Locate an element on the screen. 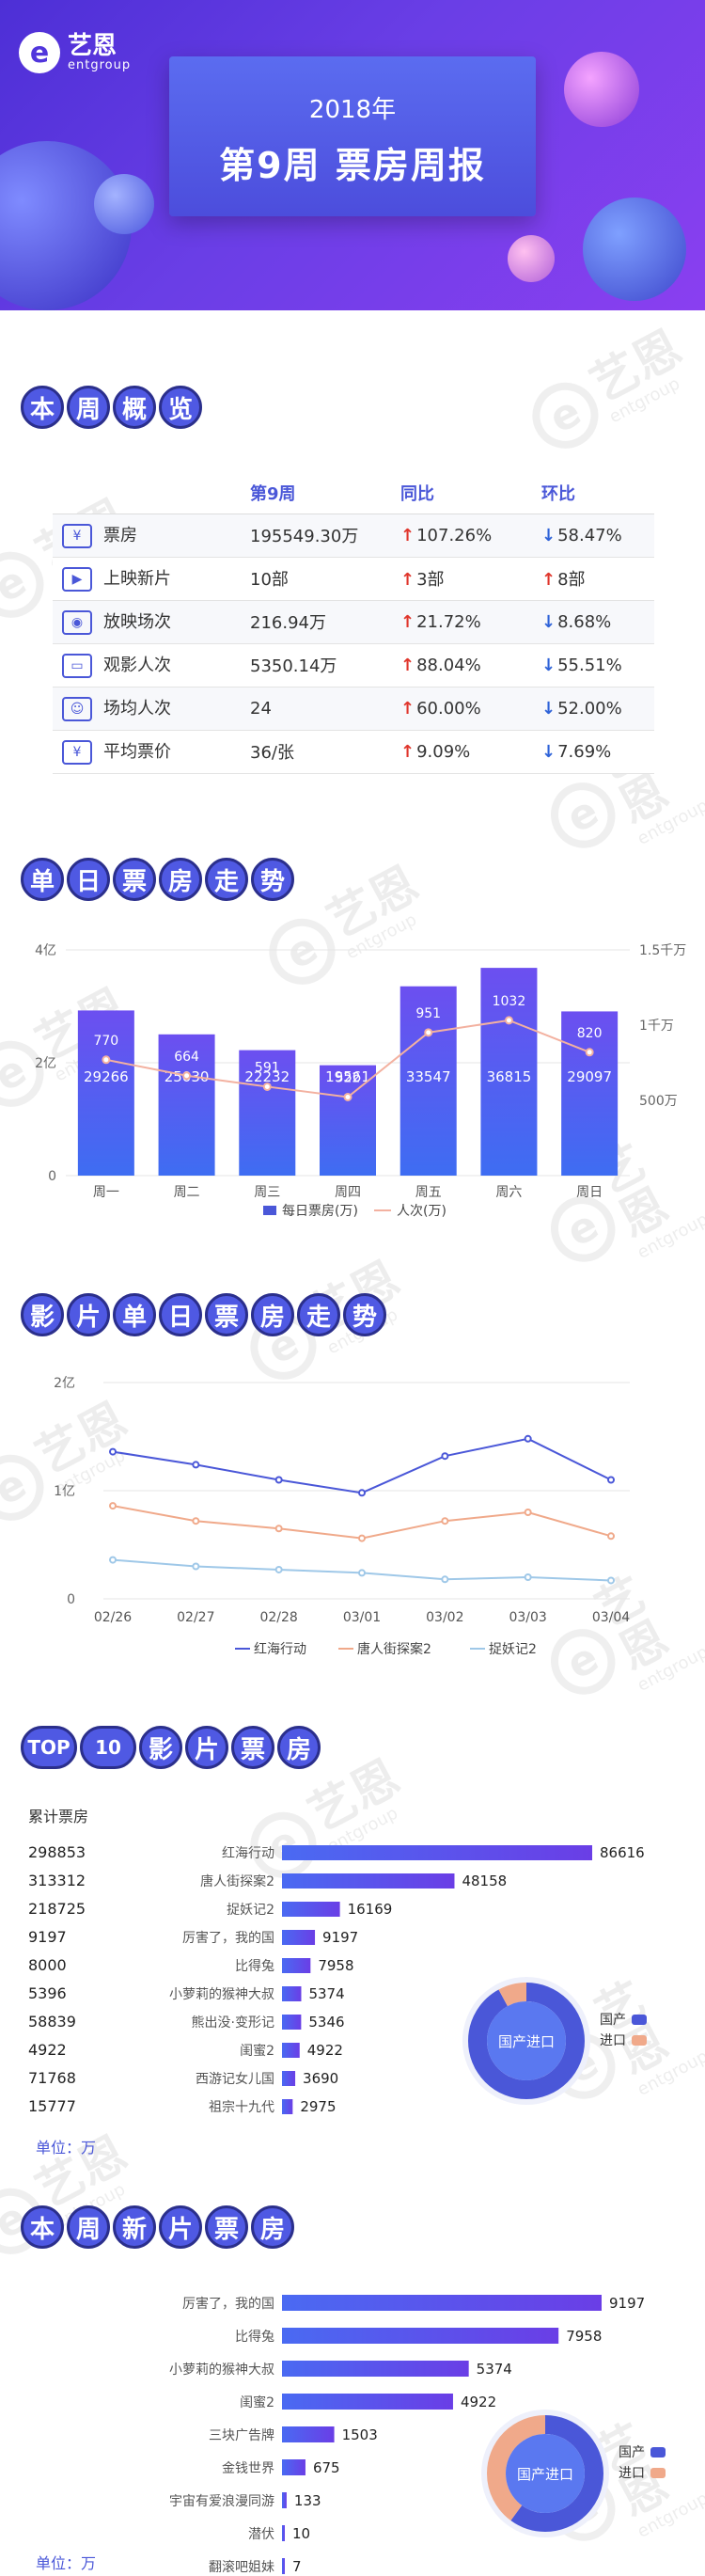 Image resolution: width=705 pixels, height=2576 pixels. metric-label: 场均人次 is located at coordinates (137, 709).